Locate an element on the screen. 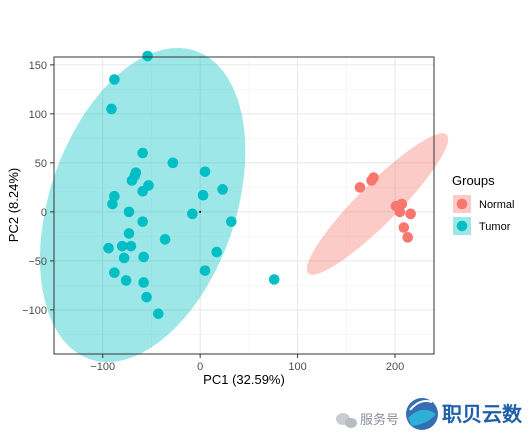 This screenshot has width=530, height=442. legend-item-normal: Normal is located at coordinates (483, 204).